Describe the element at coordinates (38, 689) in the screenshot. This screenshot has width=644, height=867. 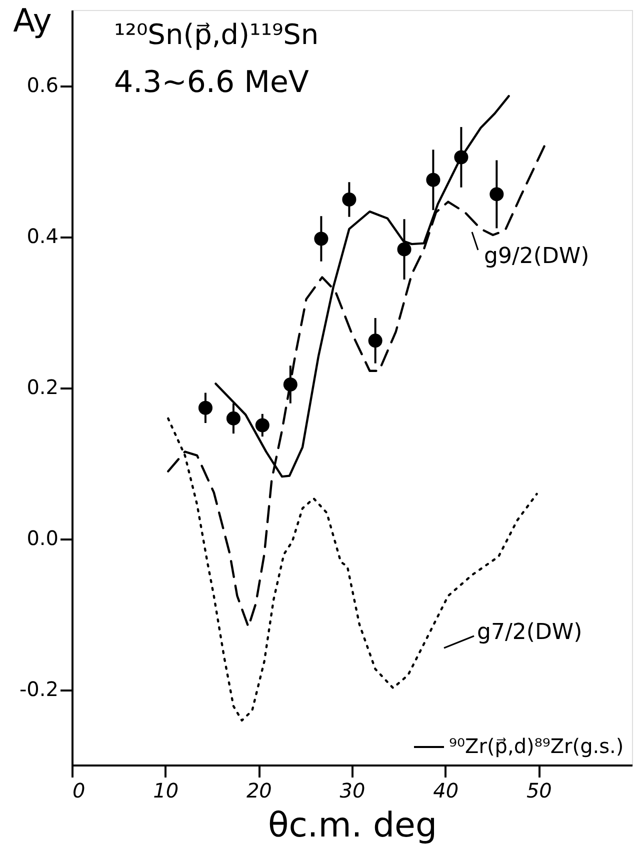
I see `y-tick-label: -0.2` at that location.